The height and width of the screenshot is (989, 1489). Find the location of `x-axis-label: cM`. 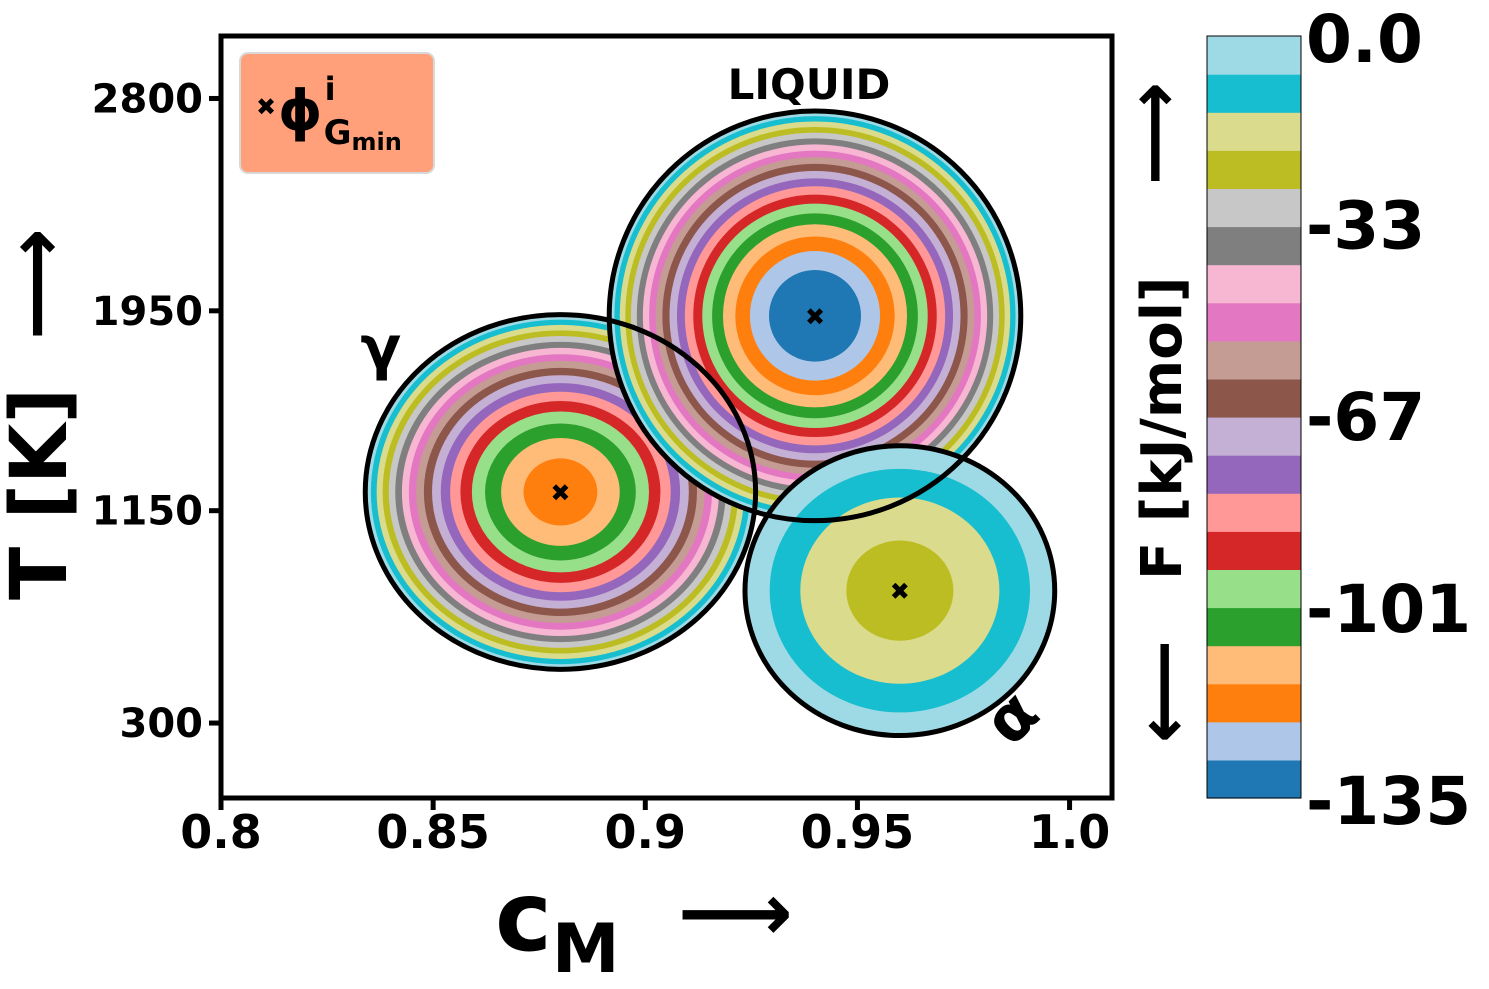

x-axis-label: cM is located at coordinates (557, 925).